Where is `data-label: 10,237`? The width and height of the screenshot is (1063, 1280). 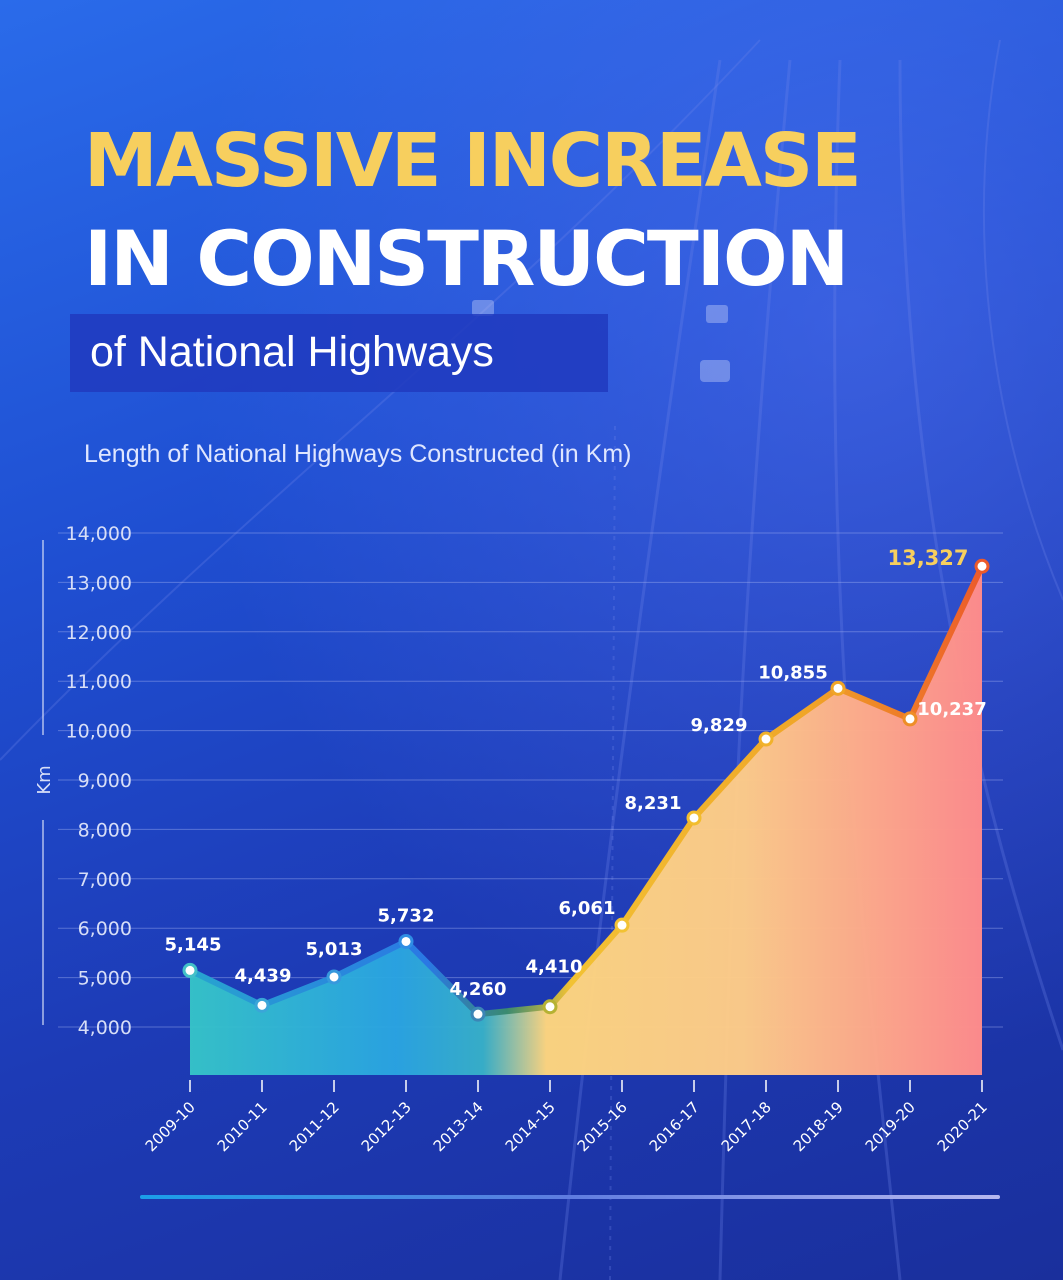
data-label: 10,237 is located at coordinates (951, 709).